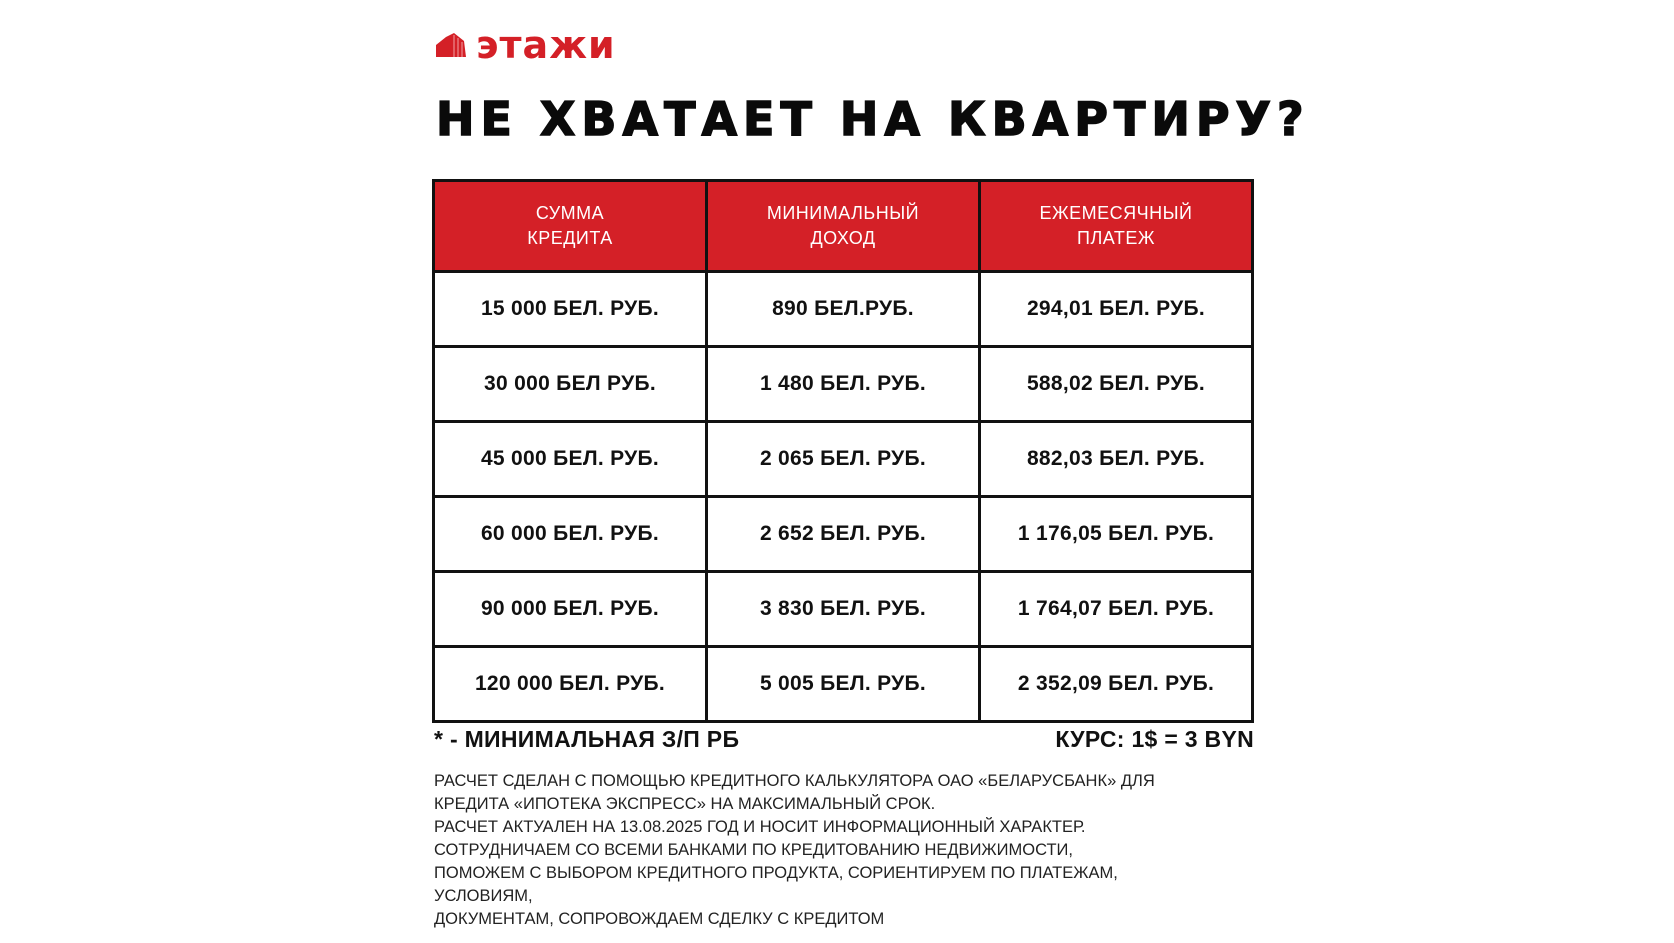  What do you see at coordinates (570, 684) in the screenshot?
I see `cell-loan-amount: 120 000 БЕЛ. РУБ.` at bounding box center [570, 684].